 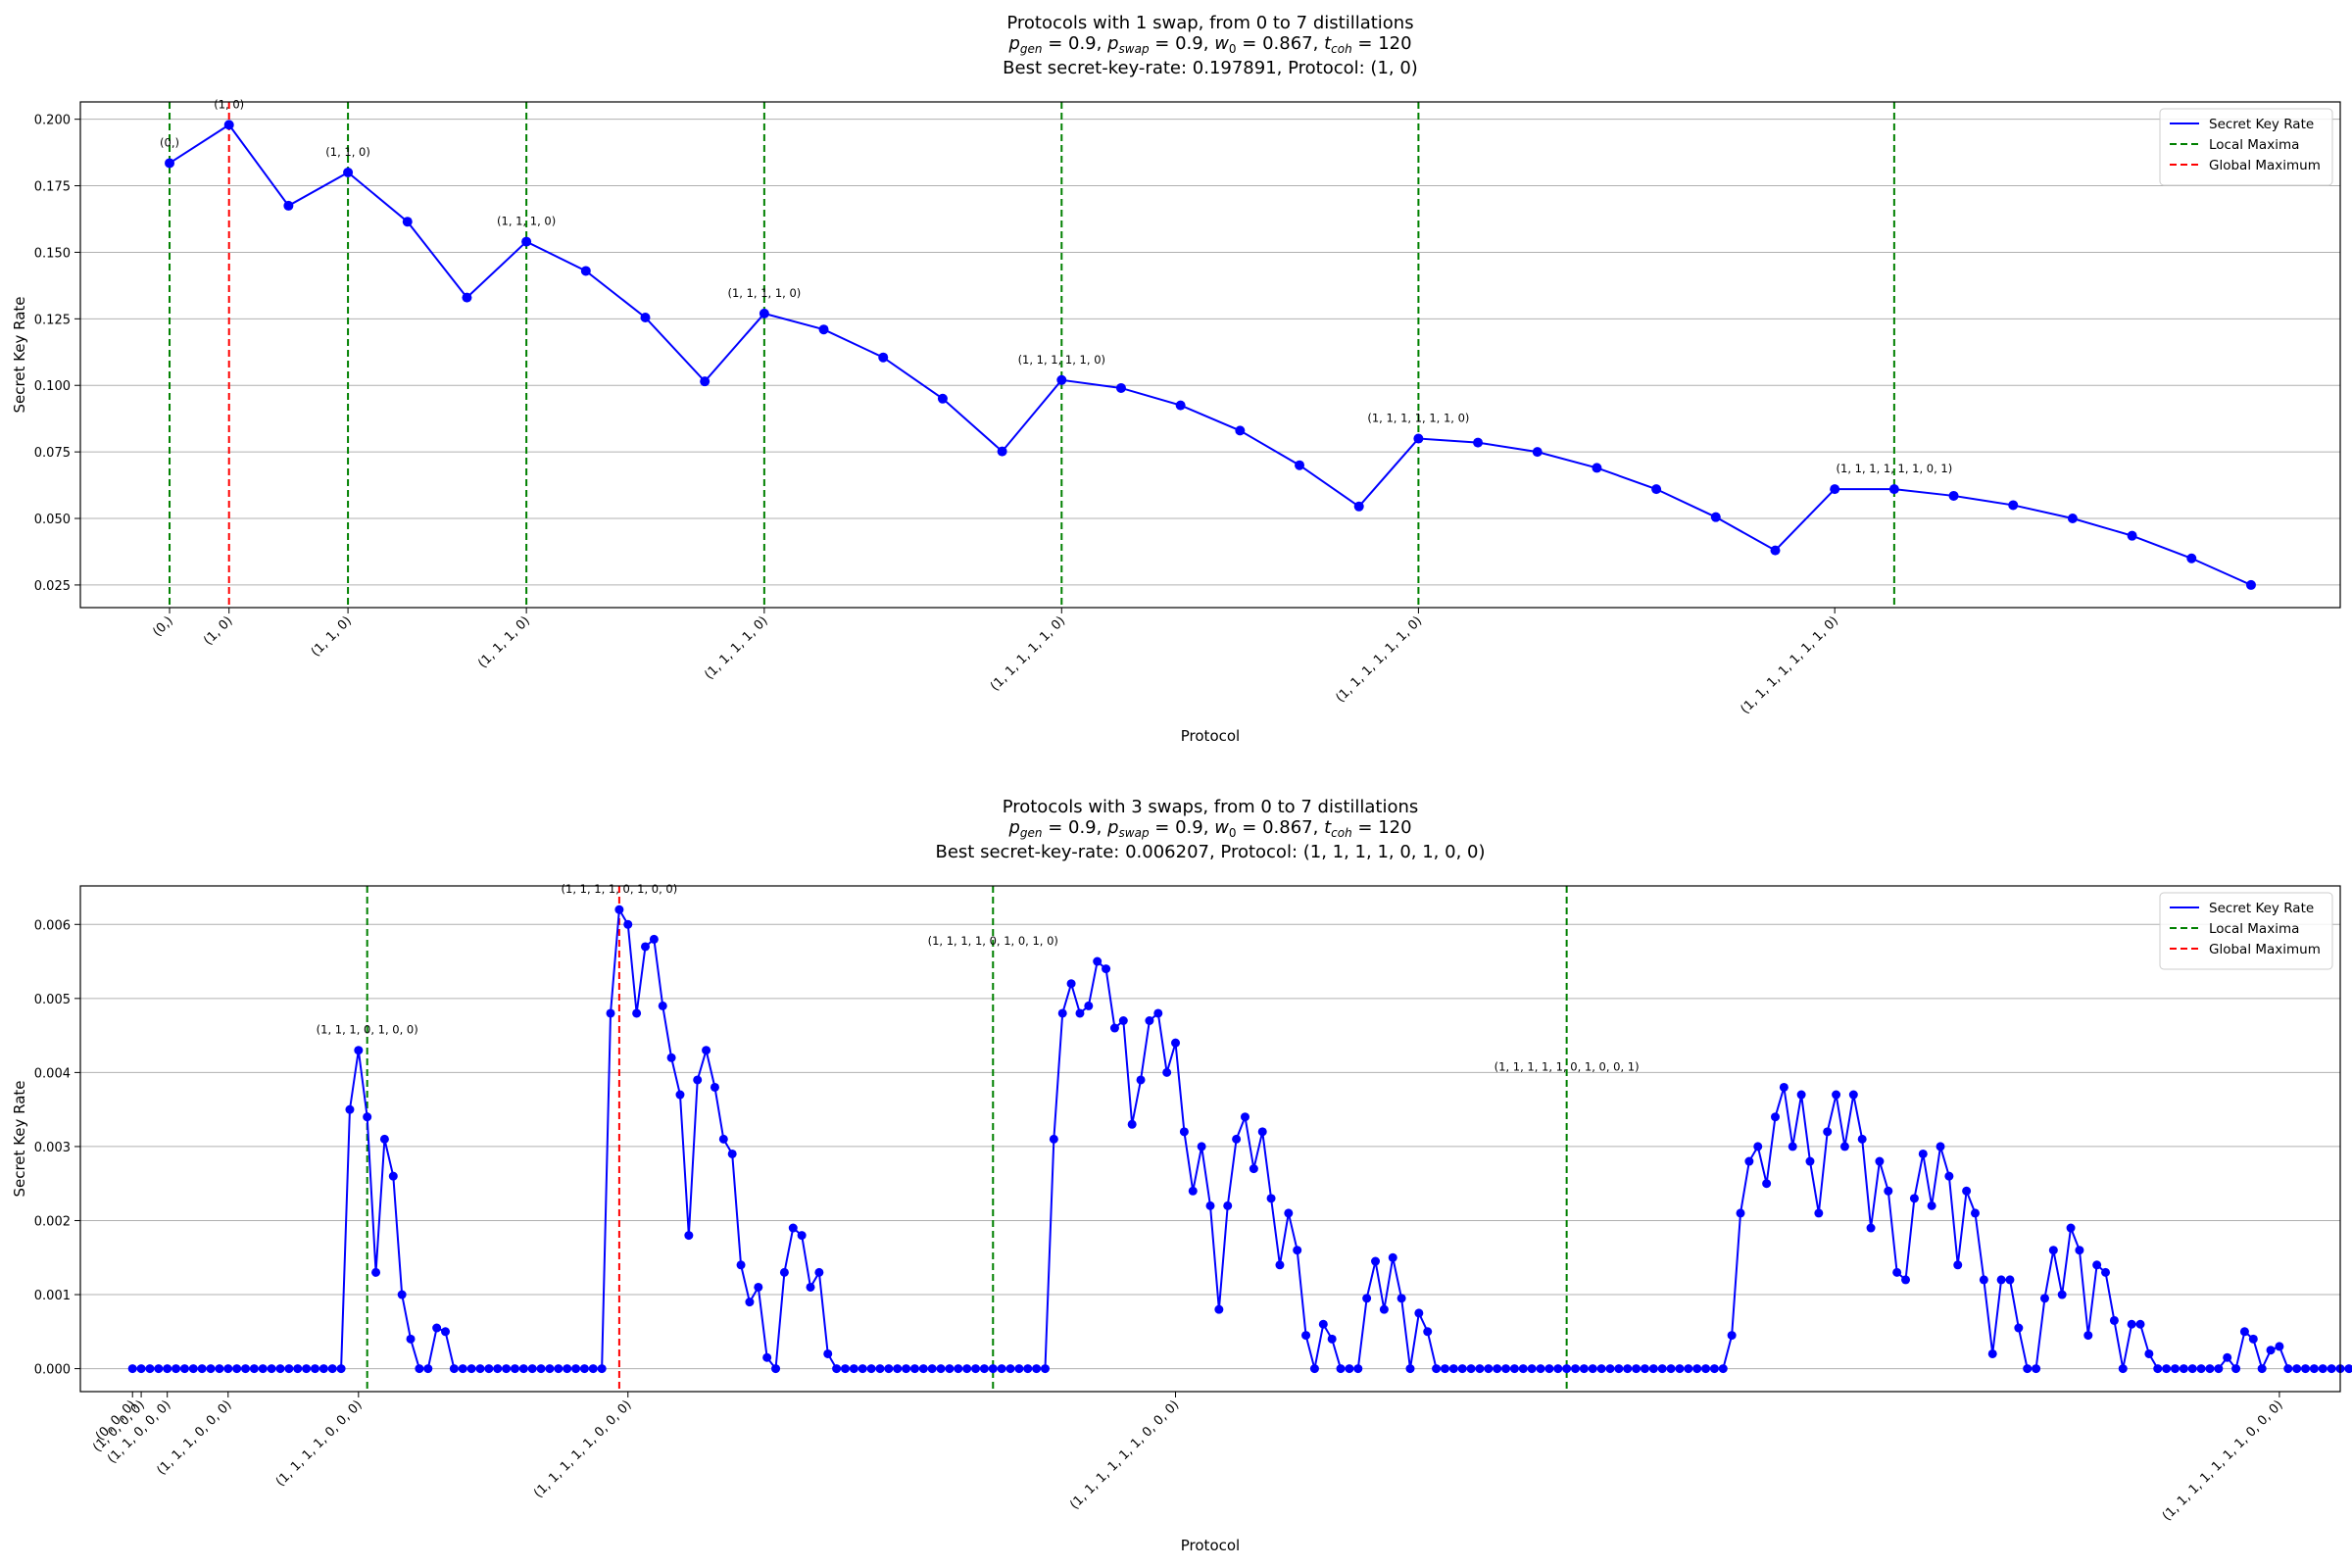 What do you see at coordinates (52, 1221) in the screenshot?
I see `y-tick-label: 0.002` at bounding box center [52, 1221].